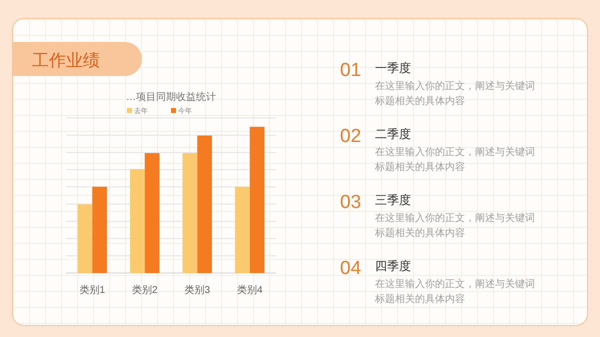  Describe the element at coordinates (351, 136) in the screenshot. I see `text: 02` at that location.